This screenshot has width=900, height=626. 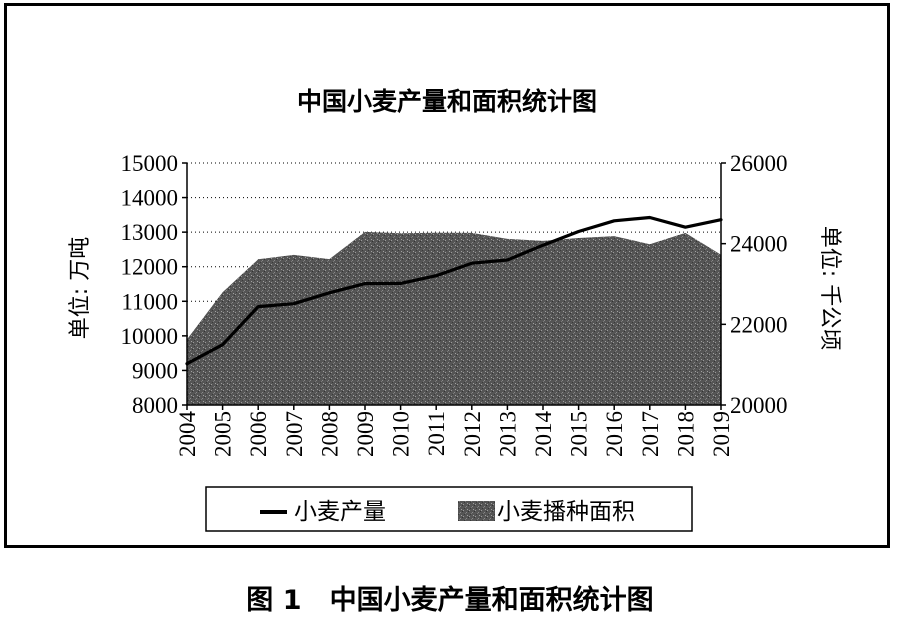 What do you see at coordinates (150, 163) in the screenshot?
I see `left-tick-label: 15000` at bounding box center [150, 163].